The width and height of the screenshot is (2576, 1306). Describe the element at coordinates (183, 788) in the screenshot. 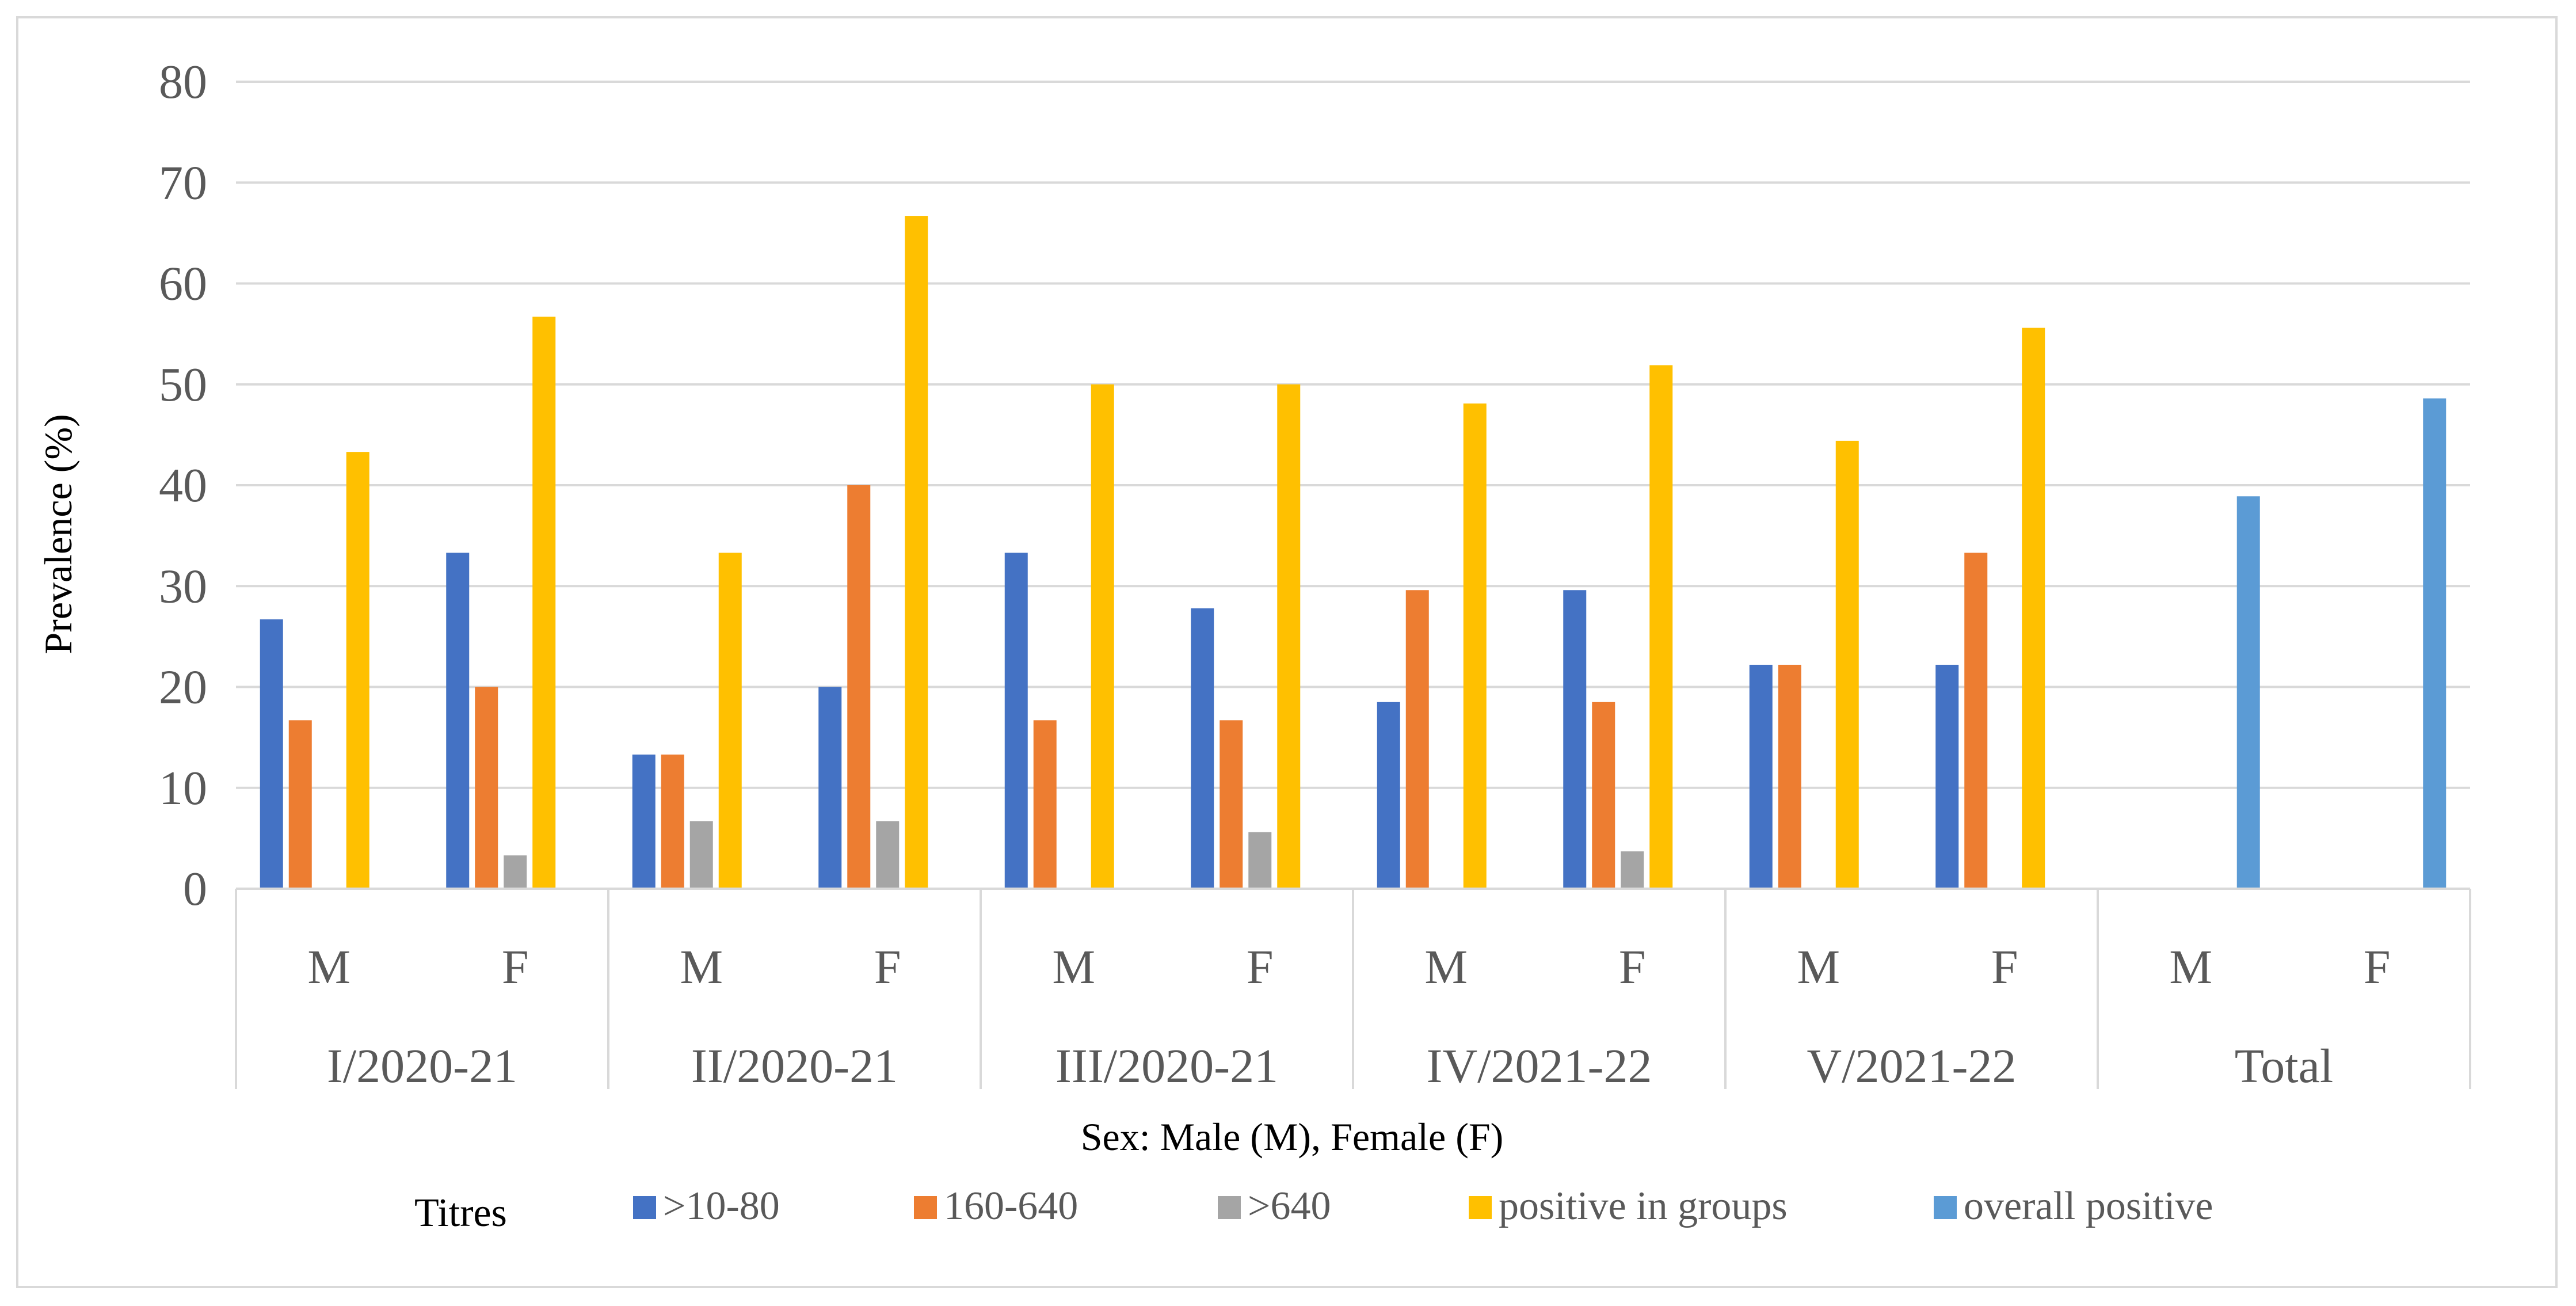

I see `y-tick-label: 10` at that location.